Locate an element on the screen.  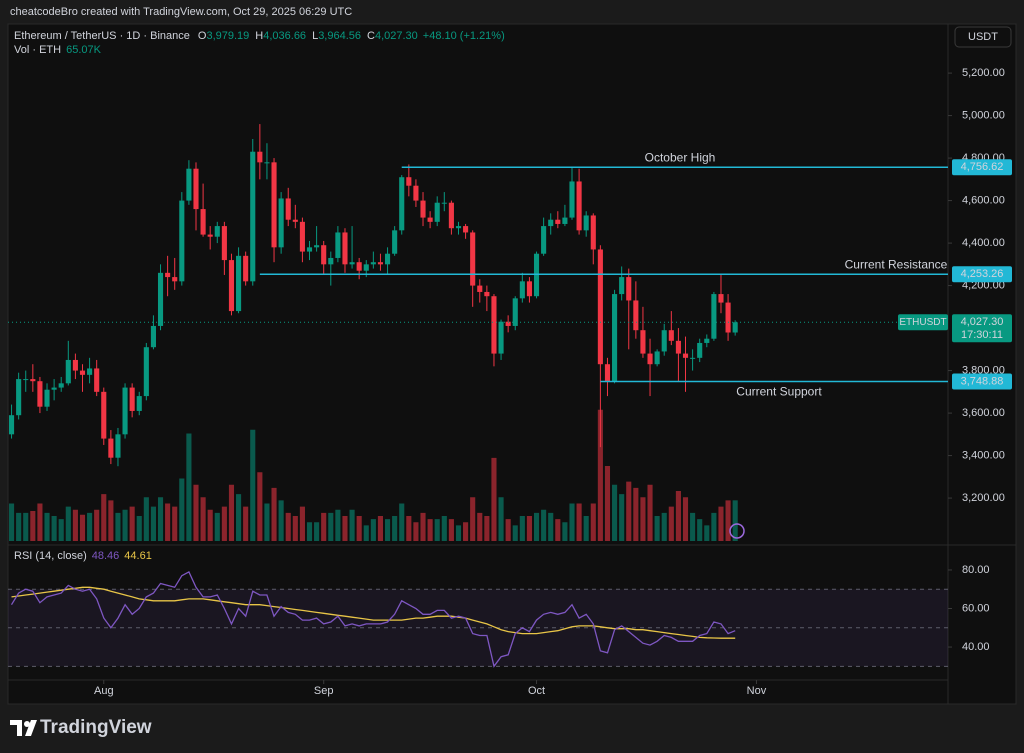
brand: TradingView is located at coordinates (96, 727).